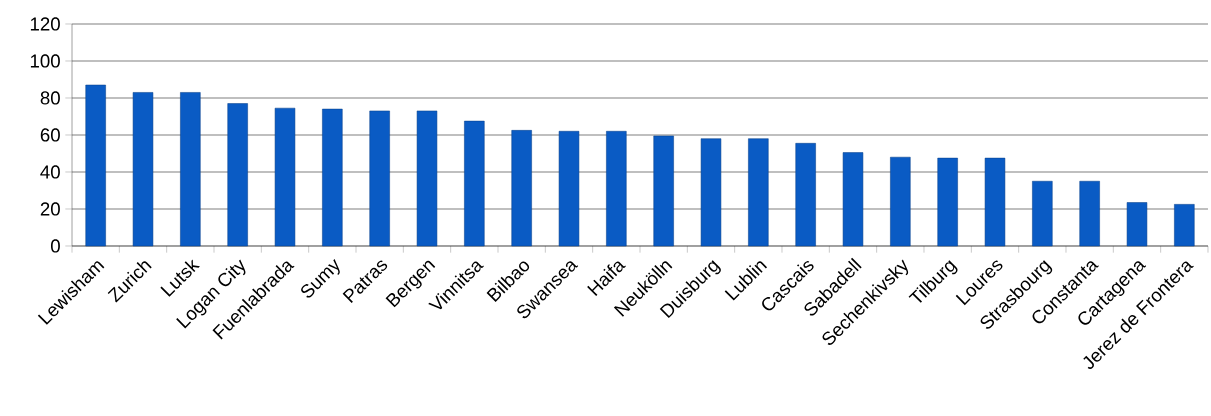  Describe the element at coordinates (55, 246) in the screenshot. I see `y-tick-label: 0` at that location.